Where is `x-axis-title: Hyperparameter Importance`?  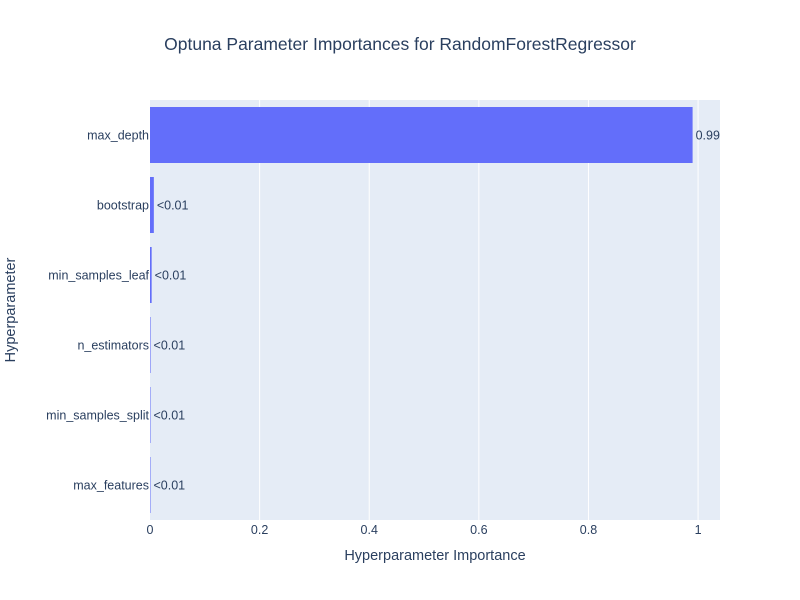
x-axis-title: Hyperparameter Importance is located at coordinates (434, 556).